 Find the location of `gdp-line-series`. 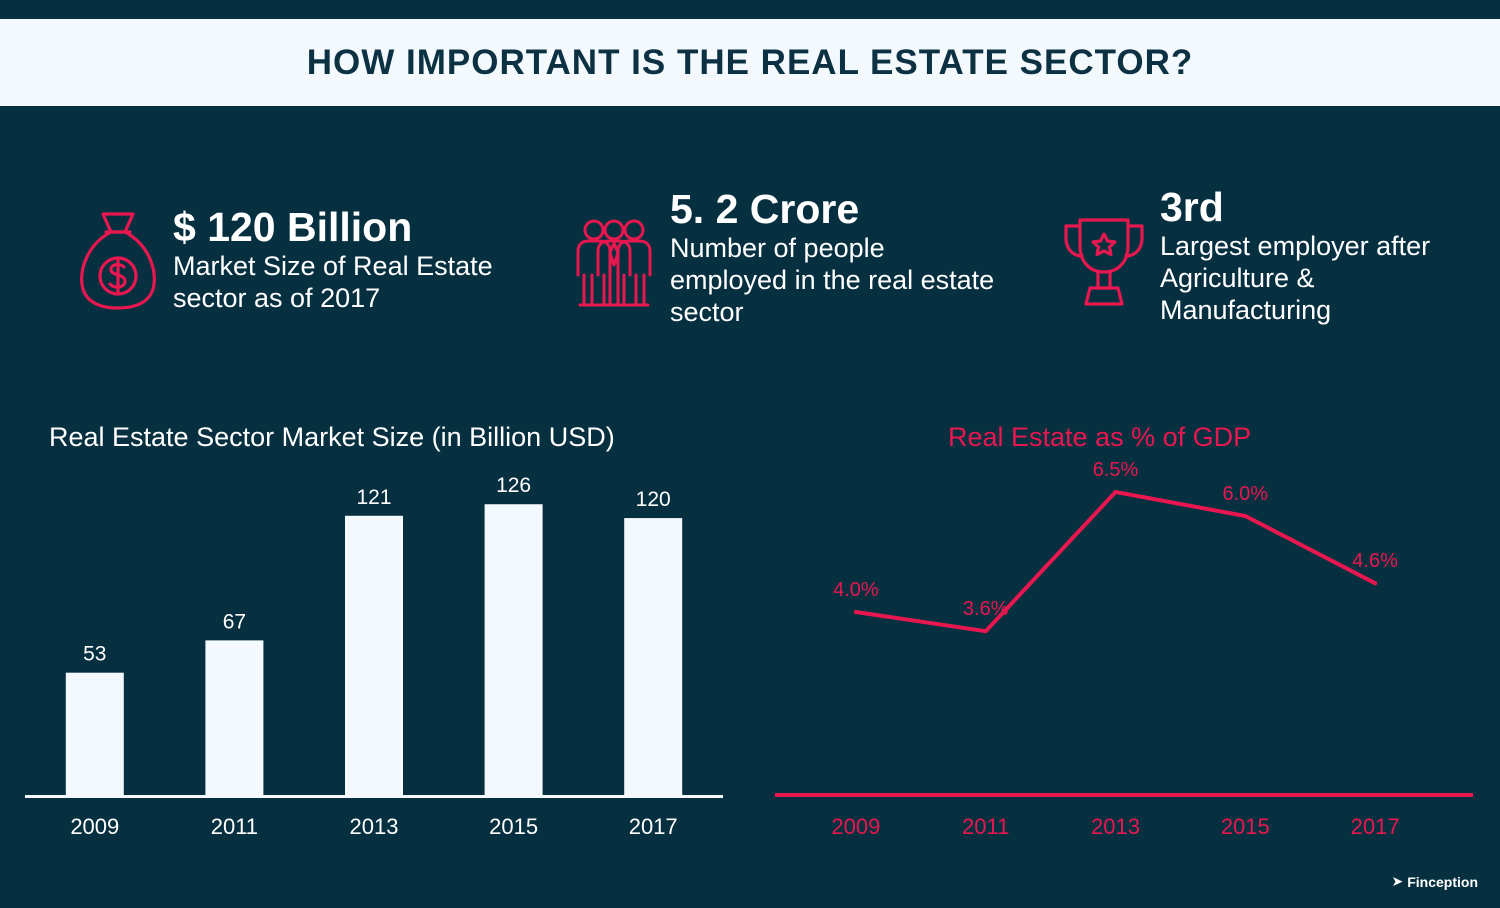

gdp-line-series is located at coordinates (1115, 562).